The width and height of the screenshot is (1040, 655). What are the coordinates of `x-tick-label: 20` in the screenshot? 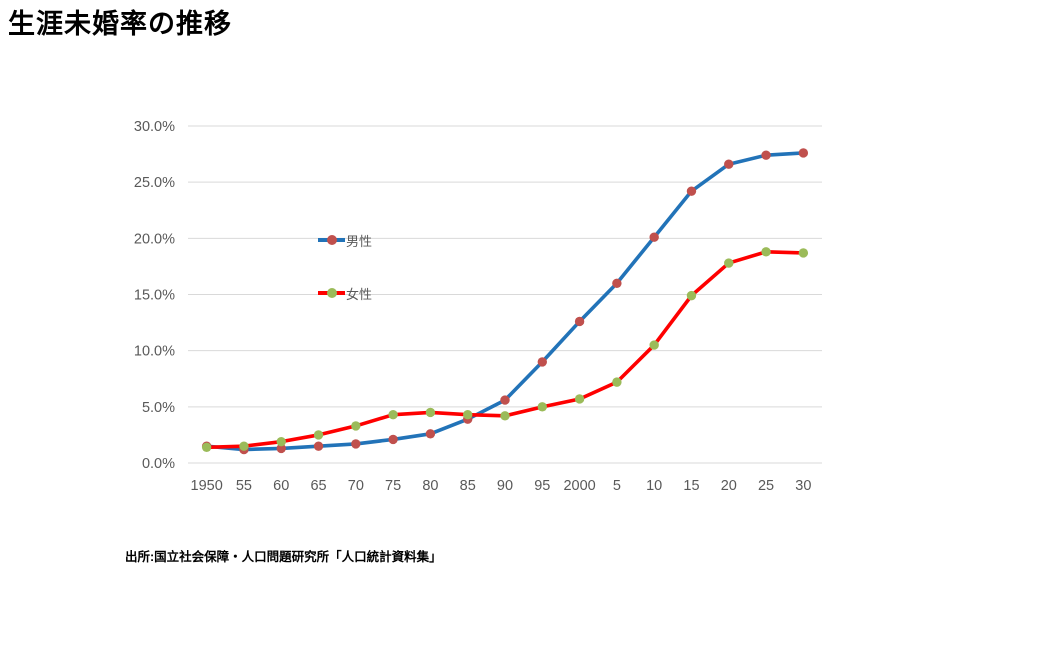 It's located at (729, 486).